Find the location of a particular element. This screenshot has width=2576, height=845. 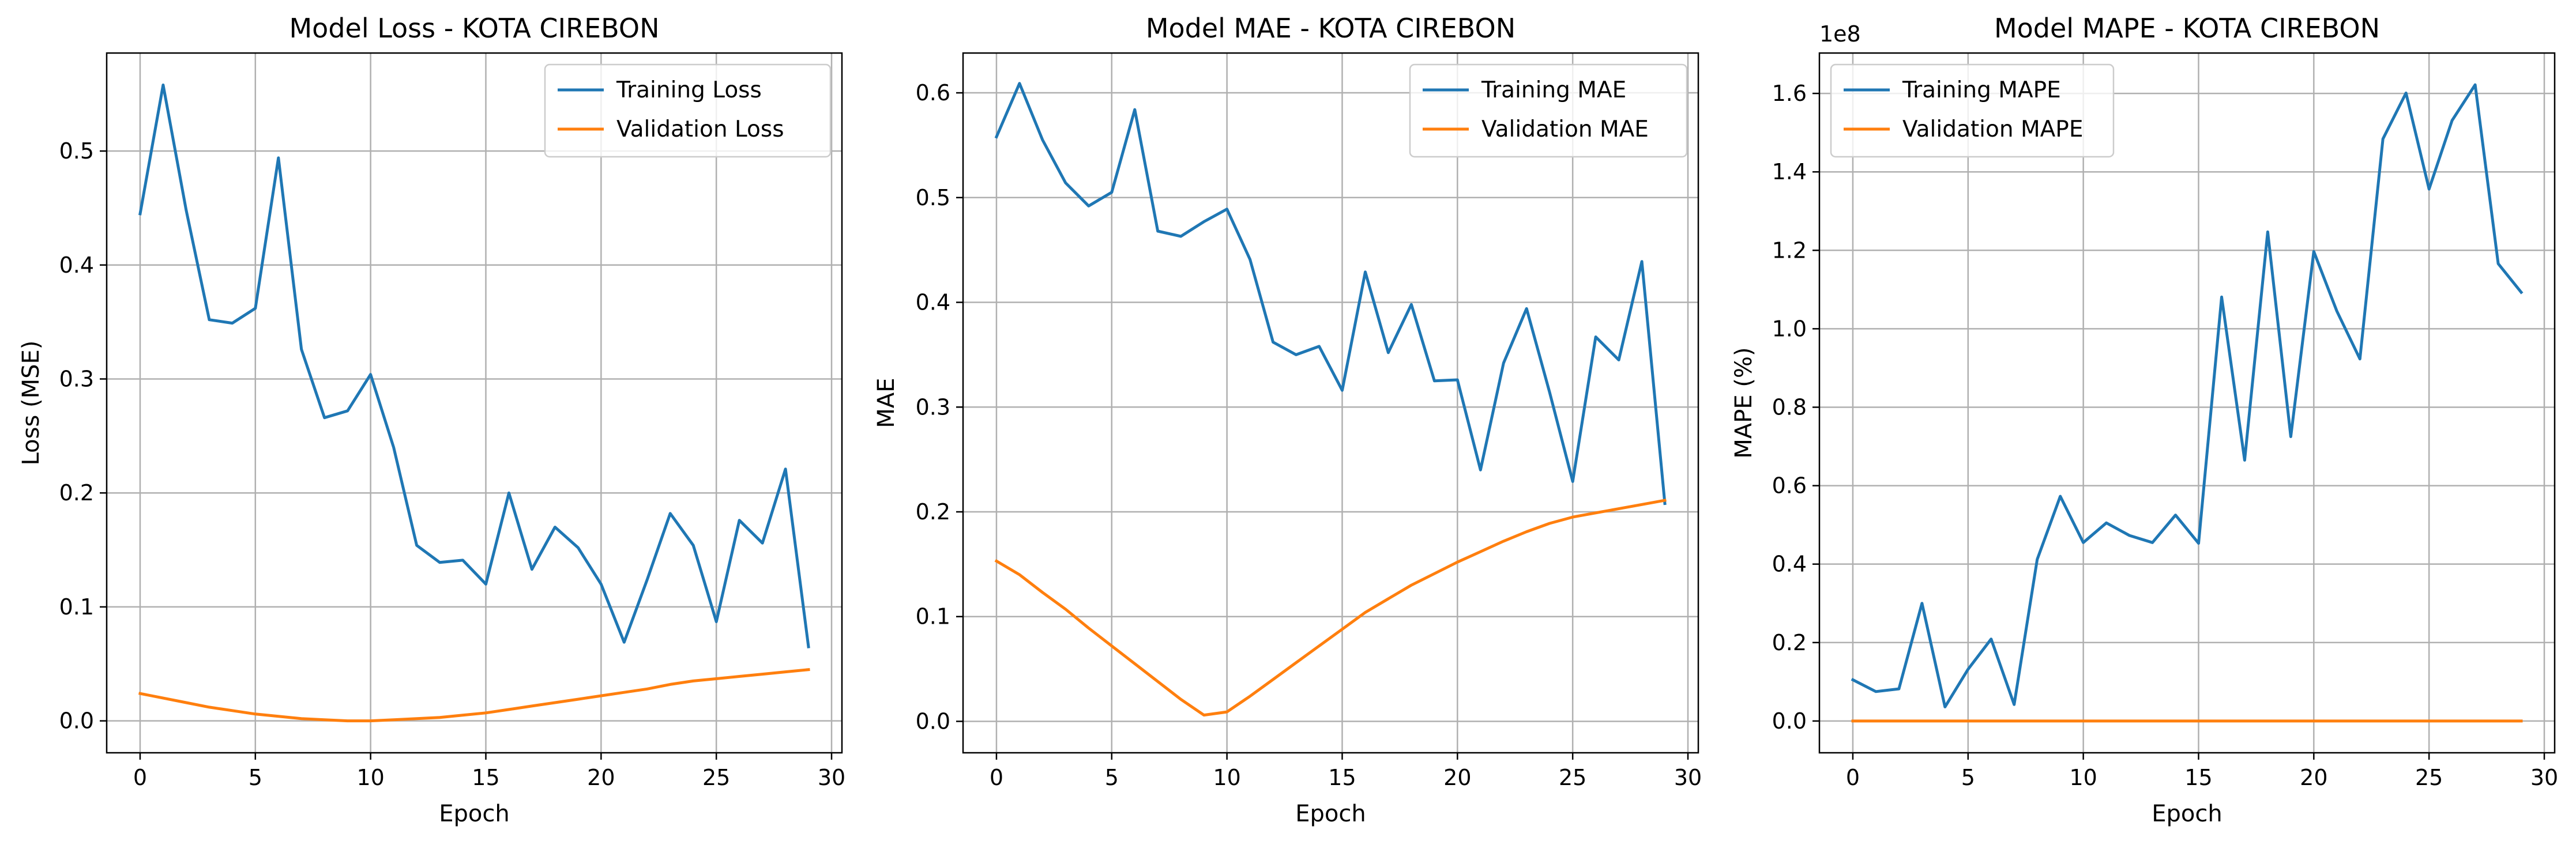

y-axis-label: MAE is located at coordinates (886, 403).